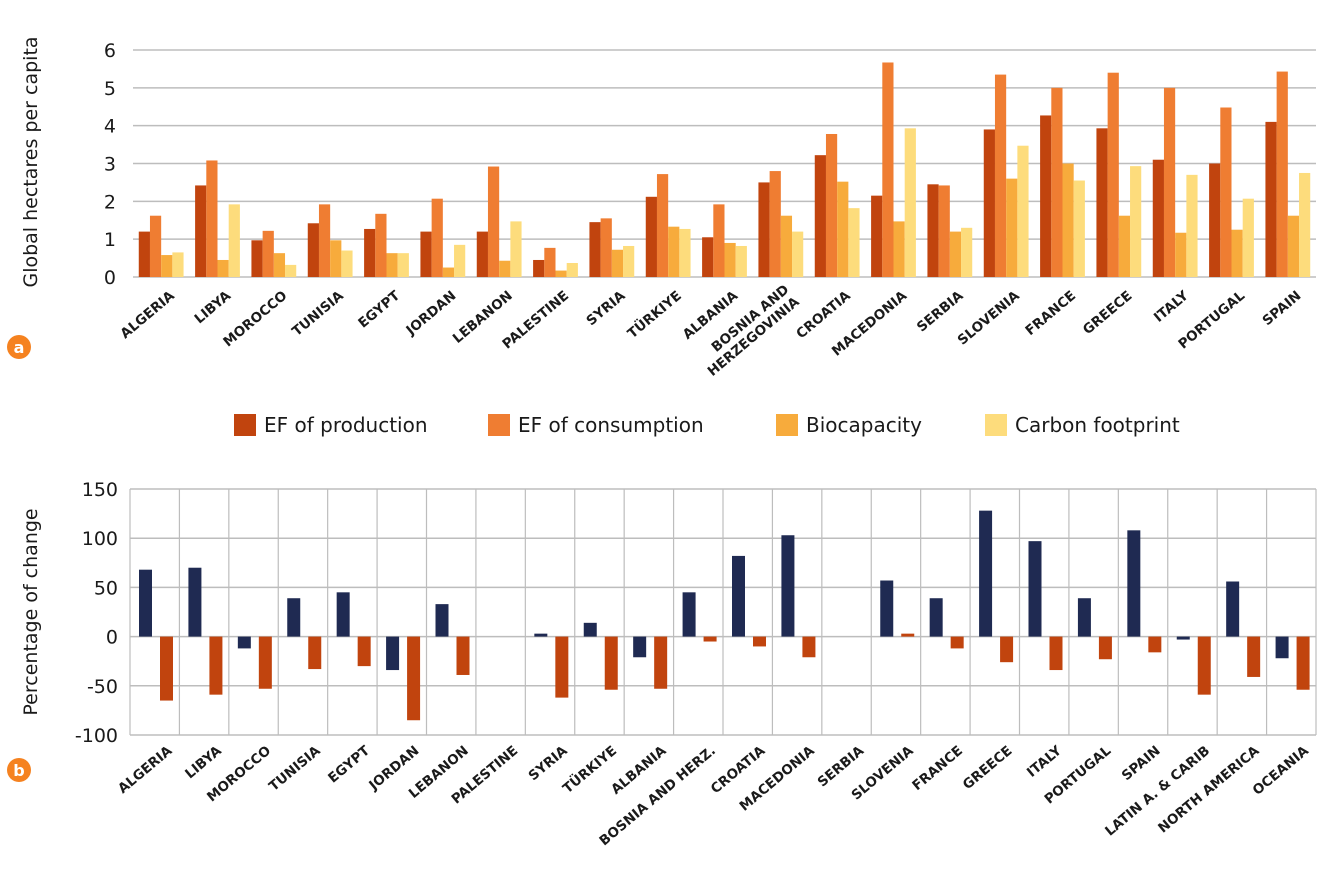 The image size is (1332, 880). What do you see at coordinates (19, 347) in the screenshot?
I see `panel-badge-a` at bounding box center [19, 347].